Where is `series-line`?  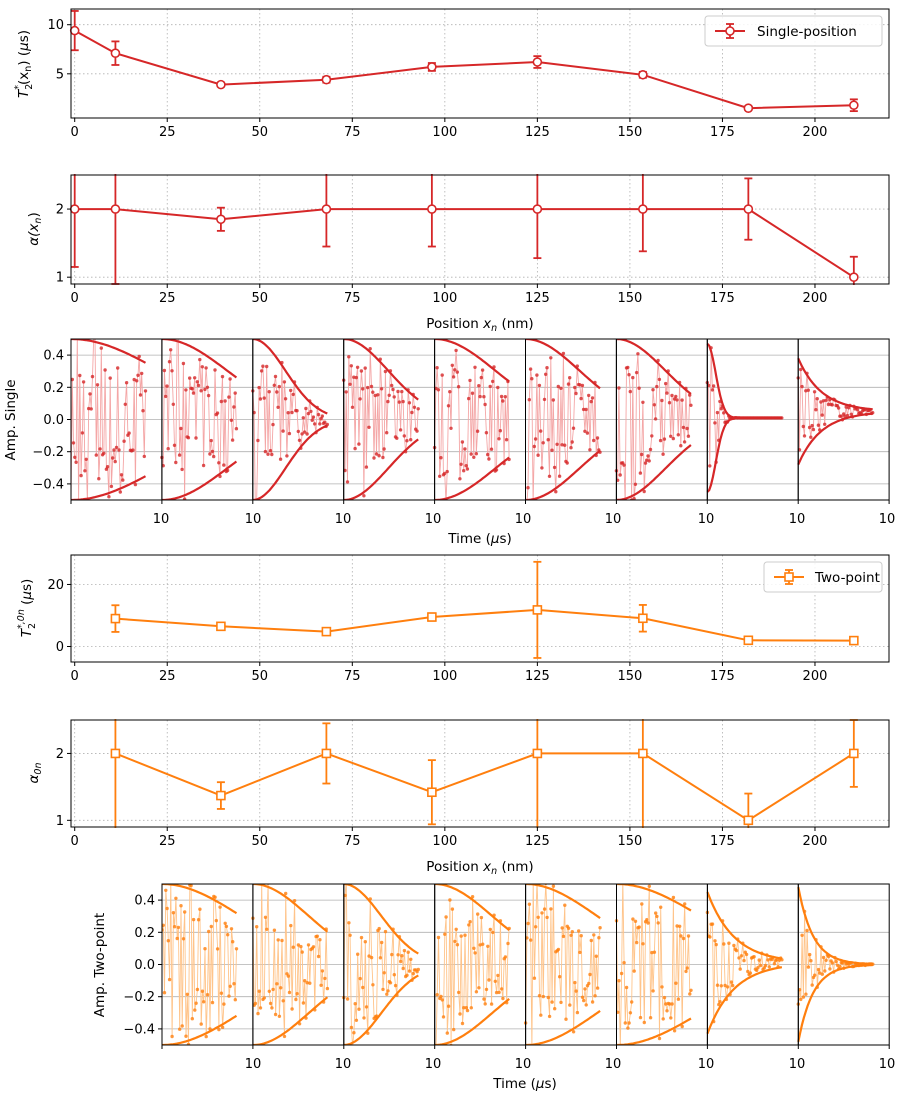
series-line is located at coordinates (464, 243).